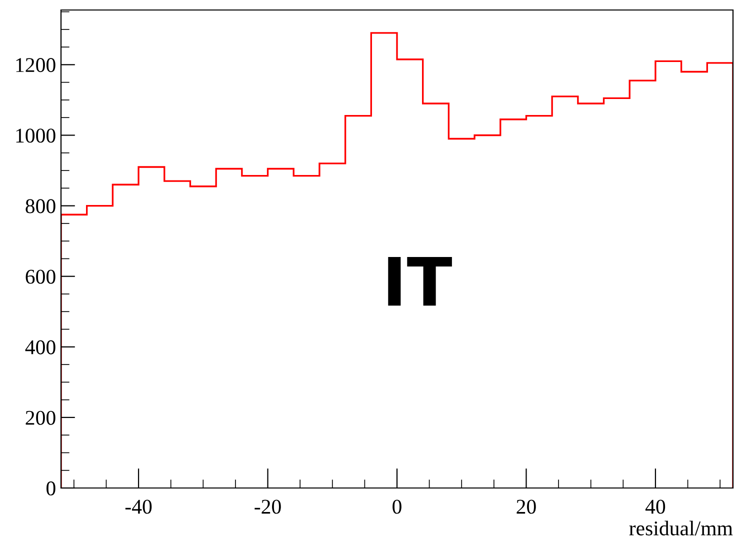 This screenshot has width=736, height=544. What do you see at coordinates (681, 528) in the screenshot?
I see `x-axis-title: residual/mm` at bounding box center [681, 528].